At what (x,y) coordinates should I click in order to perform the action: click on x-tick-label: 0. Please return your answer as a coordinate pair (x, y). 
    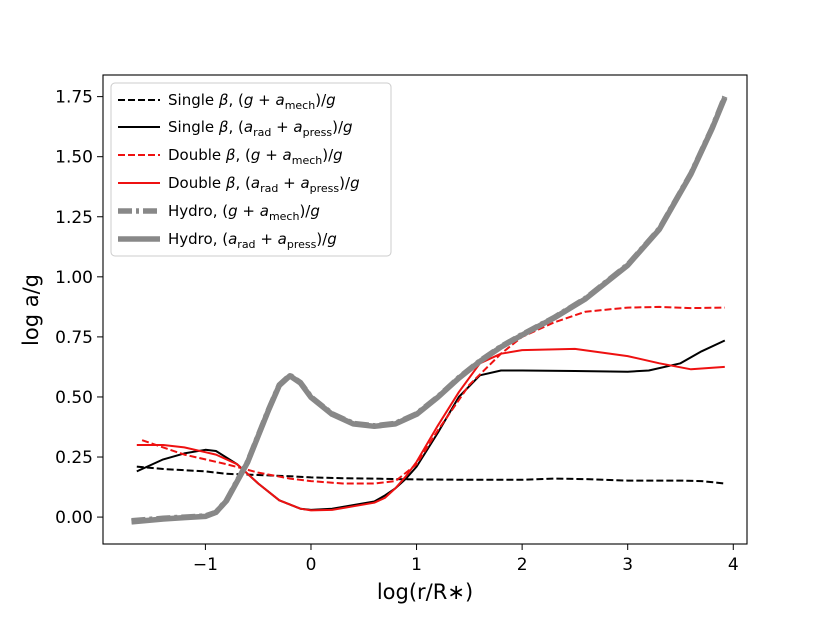
    Looking at the image, I should click on (311, 565).